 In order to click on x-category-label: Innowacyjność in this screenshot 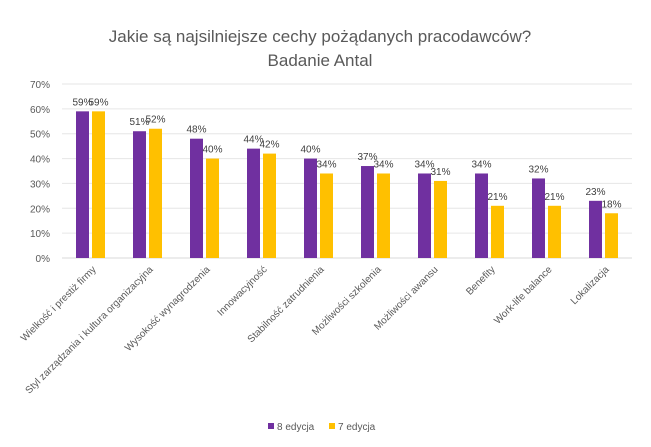, I will do `click(242, 291)`.